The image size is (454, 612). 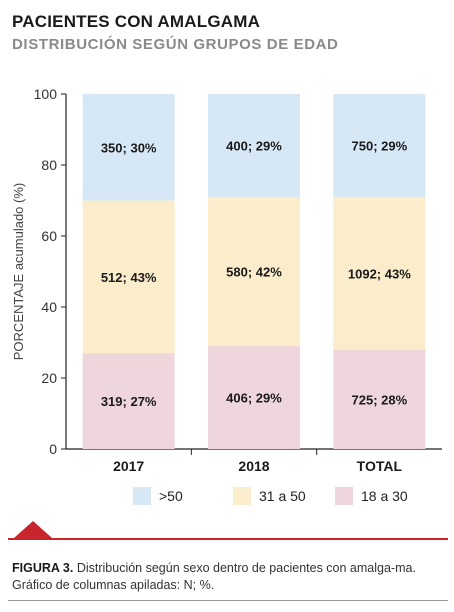 I want to click on data-label: 725; 28%, so click(x=380, y=399).